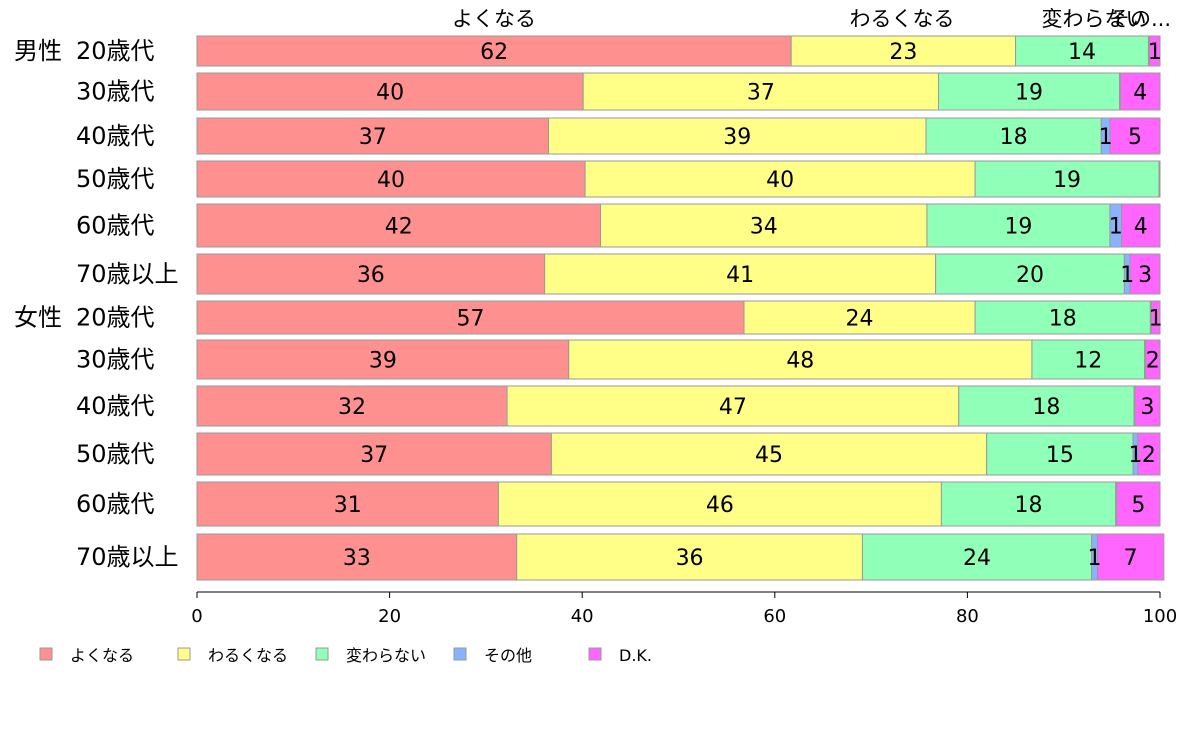  I want to click on data-label: 12, so click(1088, 361).